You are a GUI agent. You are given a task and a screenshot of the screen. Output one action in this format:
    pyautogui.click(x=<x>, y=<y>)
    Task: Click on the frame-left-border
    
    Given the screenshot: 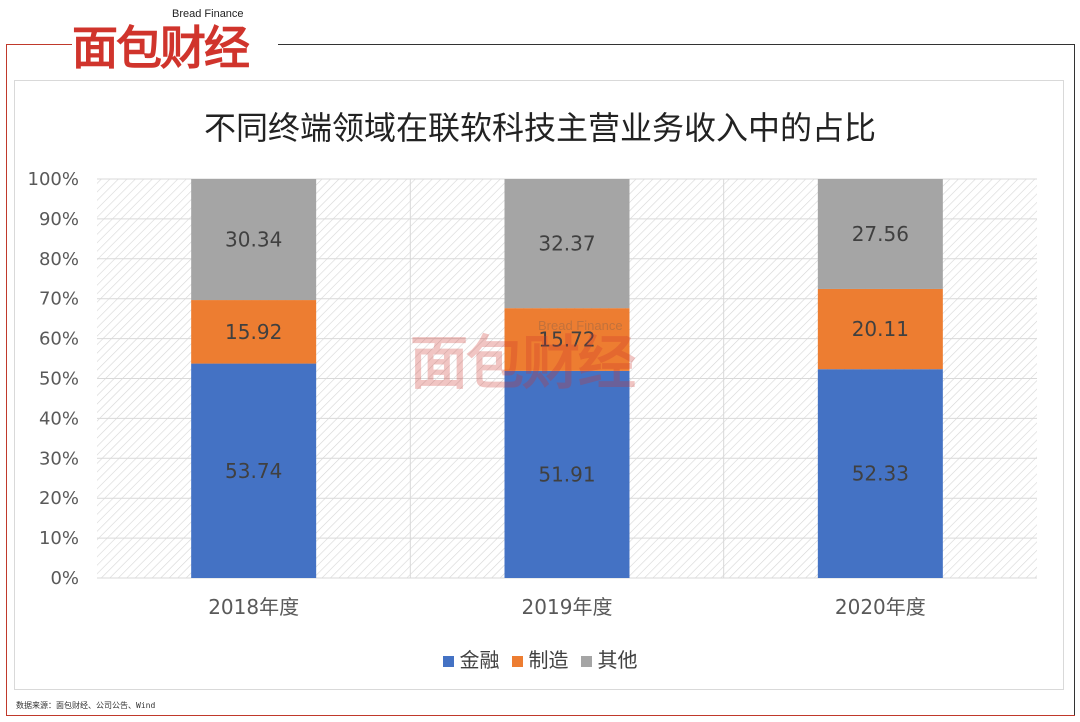 What is the action you would take?
    pyautogui.click(x=6, y=380)
    